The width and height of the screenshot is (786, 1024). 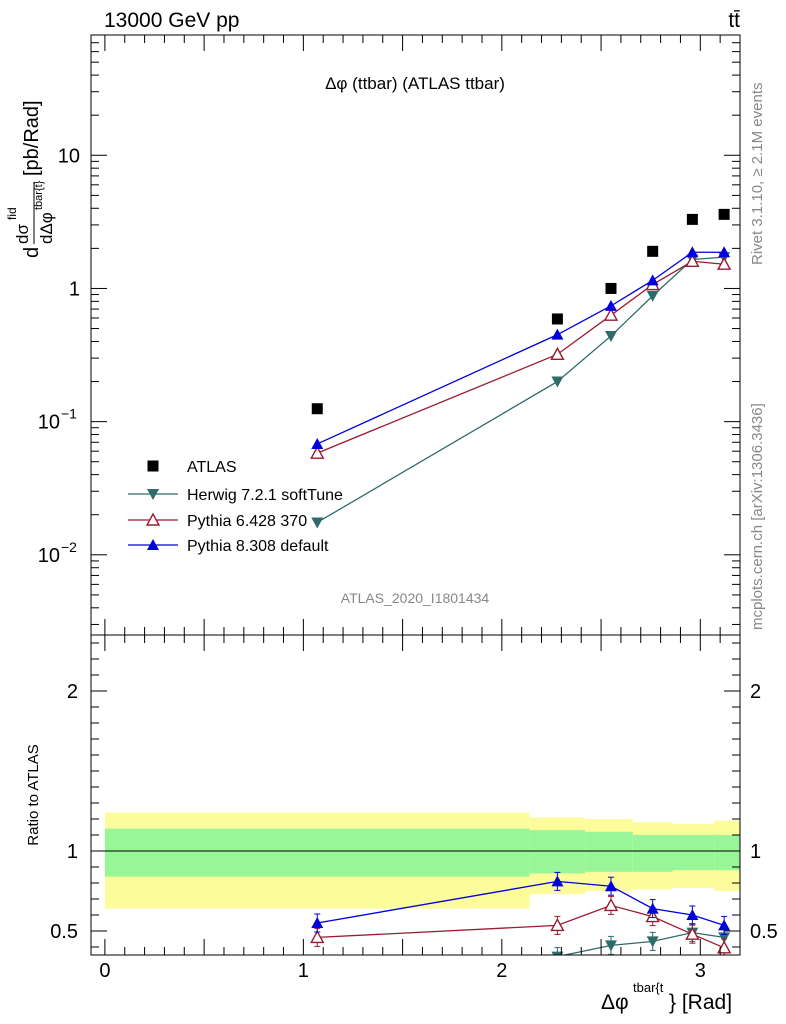 What do you see at coordinates (171, 20) in the screenshot?
I see `energy-label: 13000 GeV pp` at bounding box center [171, 20].